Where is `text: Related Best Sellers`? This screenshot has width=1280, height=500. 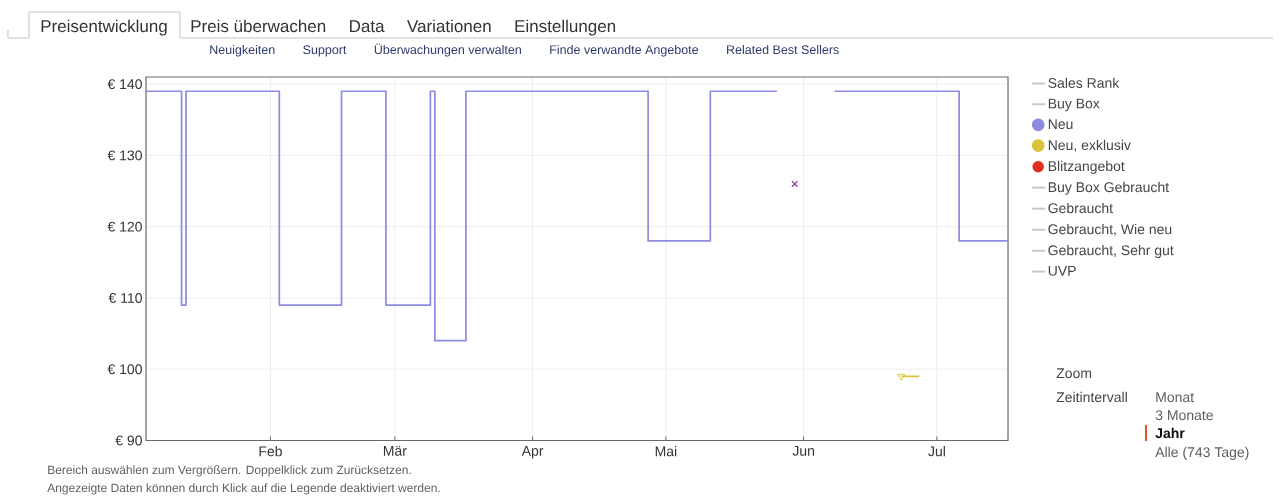 text: Related Best Sellers is located at coordinates (783, 49).